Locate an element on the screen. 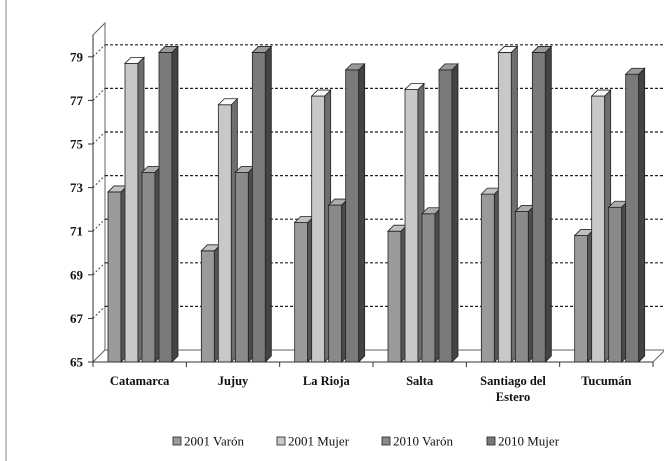 Image resolution: width=664 pixels, height=461 pixels. legend-item: 2001 Mujer is located at coordinates (313, 441).